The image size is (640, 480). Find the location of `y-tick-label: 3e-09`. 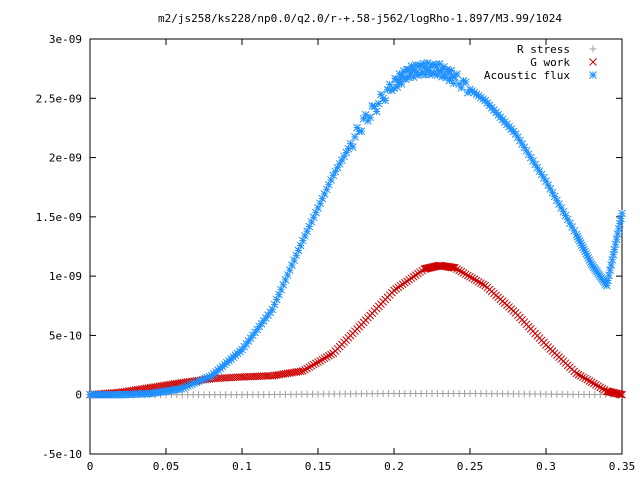

y-tick-label: 3e-09 is located at coordinates (65, 39).